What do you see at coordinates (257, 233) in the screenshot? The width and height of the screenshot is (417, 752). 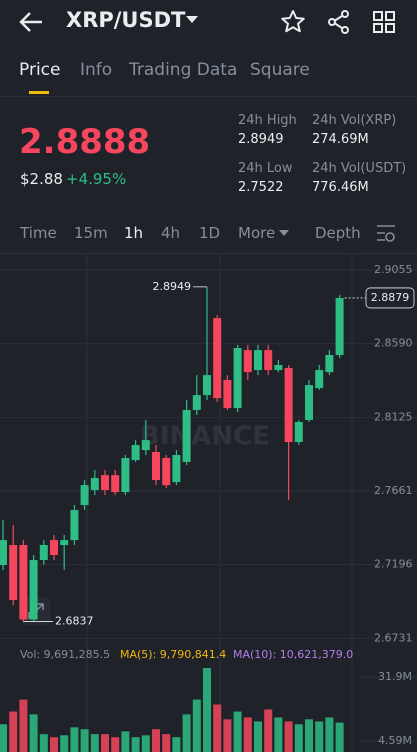 I see `interval-more: More` at bounding box center [257, 233].